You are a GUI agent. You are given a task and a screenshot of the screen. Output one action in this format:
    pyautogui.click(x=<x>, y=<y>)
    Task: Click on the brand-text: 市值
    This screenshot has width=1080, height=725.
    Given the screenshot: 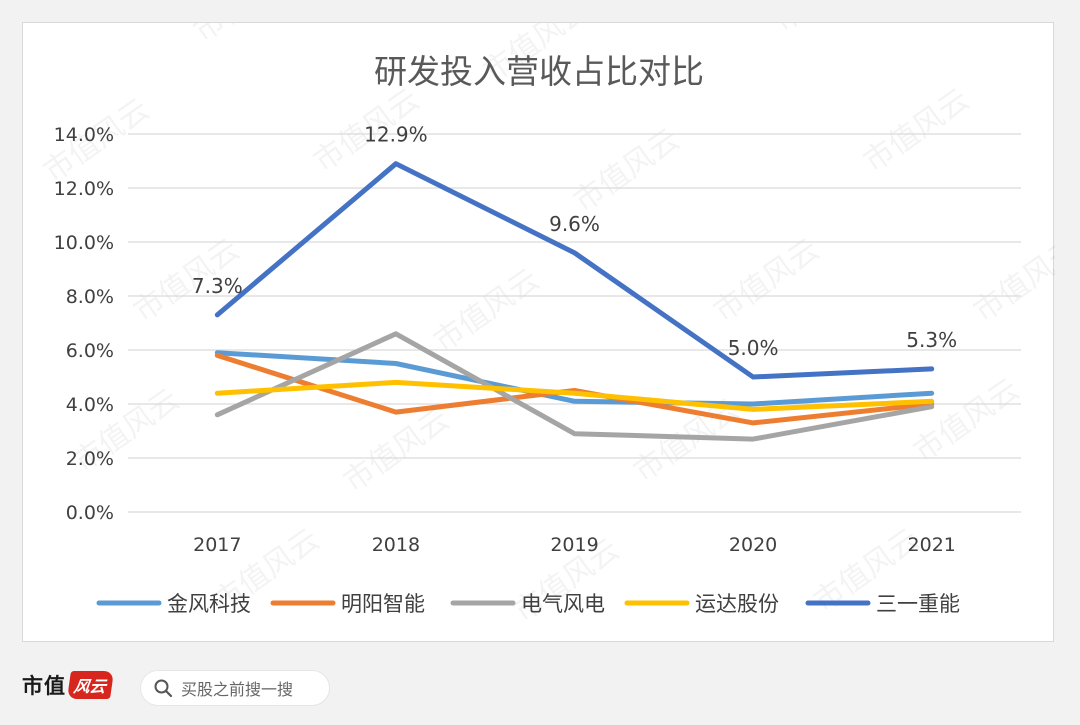 What is the action you would take?
    pyautogui.click(x=44, y=686)
    